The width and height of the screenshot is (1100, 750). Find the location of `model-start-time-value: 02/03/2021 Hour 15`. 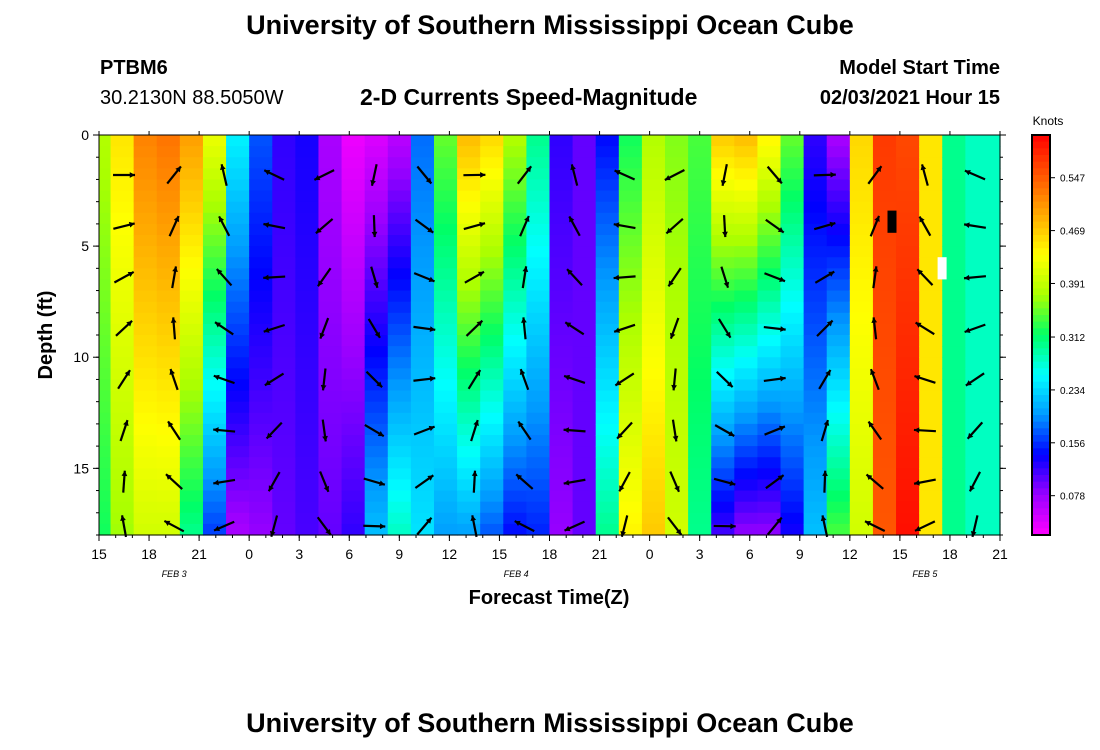

model-start-time-value: 02/03/2021 Hour 15 is located at coordinates (909, 98).